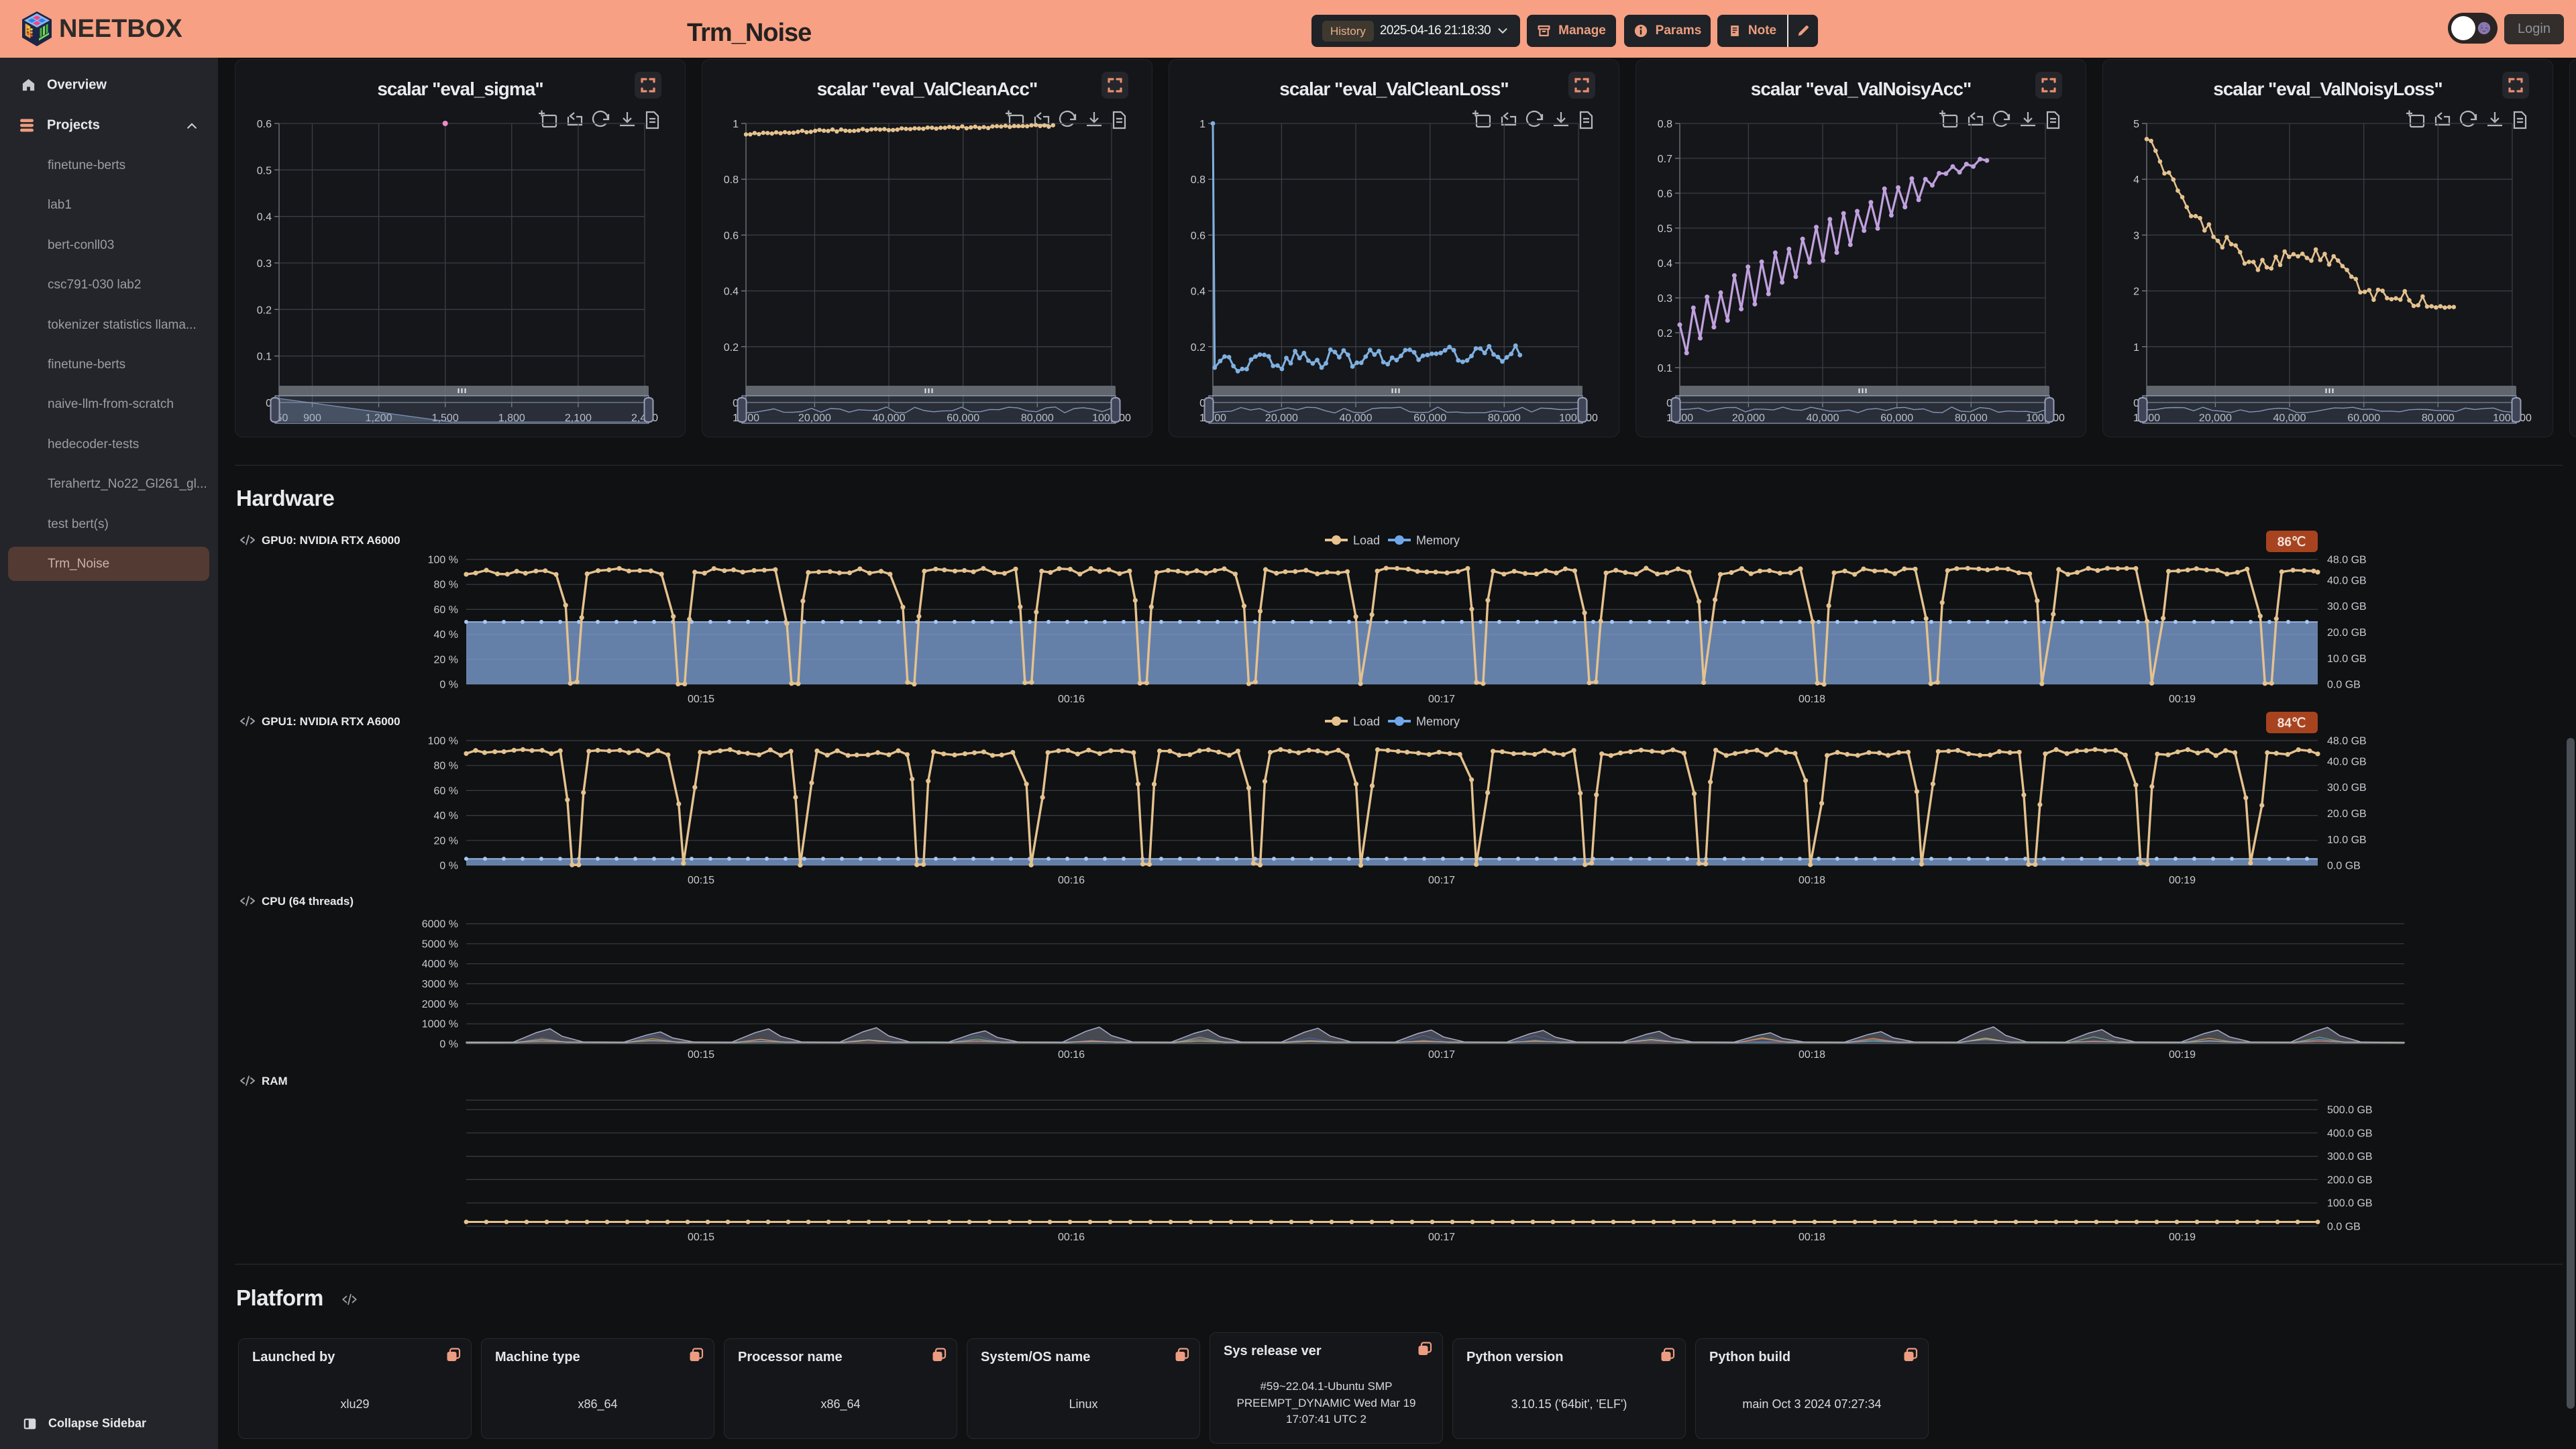 This screenshot has width=2576, height=1449. I want to click on svg-text: 1,200, so click(379, 418).